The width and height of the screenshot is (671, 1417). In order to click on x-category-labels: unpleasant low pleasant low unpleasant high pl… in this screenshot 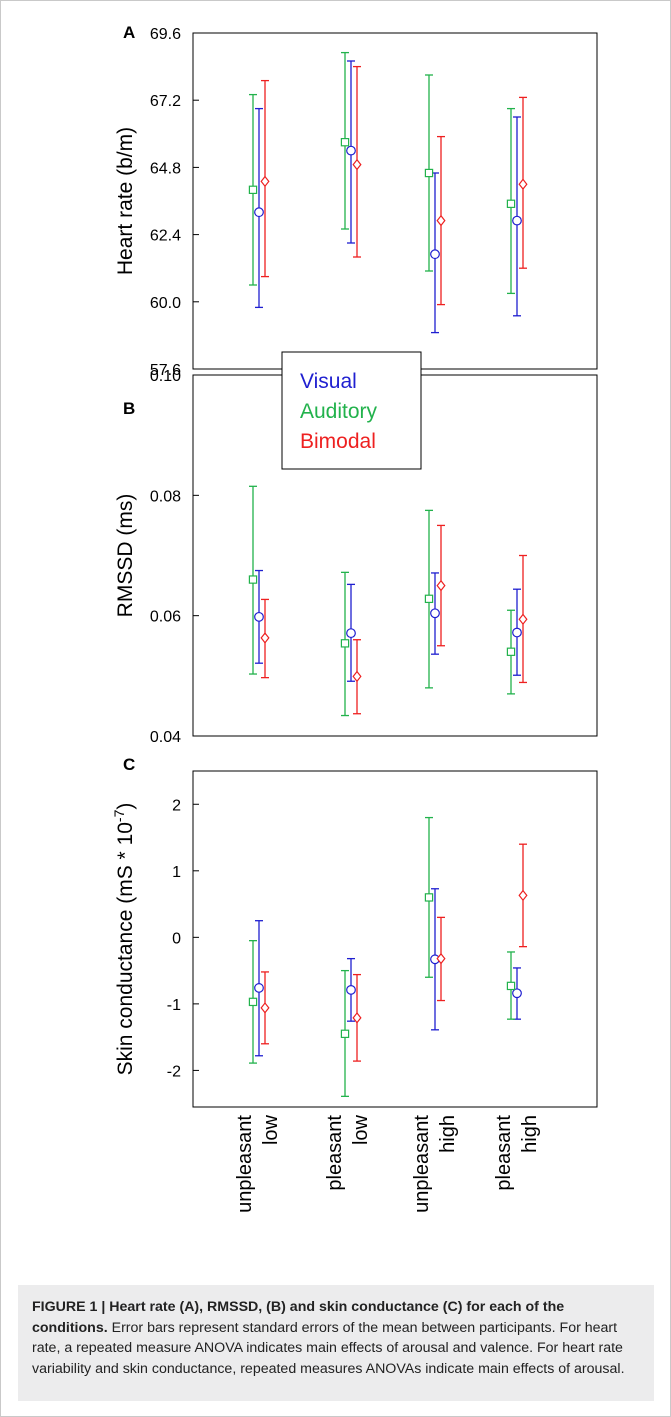, I will do `click(387, 1163)`.